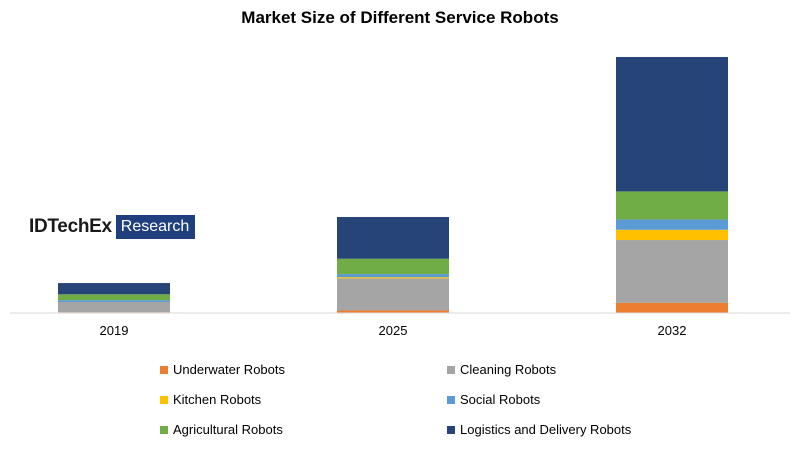 Image resolution: width=800 pixels, height=455 pixels. What do you see at coordinates (393, 238) in the screenshot?
I see `bar-2025-logistics-and-delivery-robots` at bounding box center [393, 238].